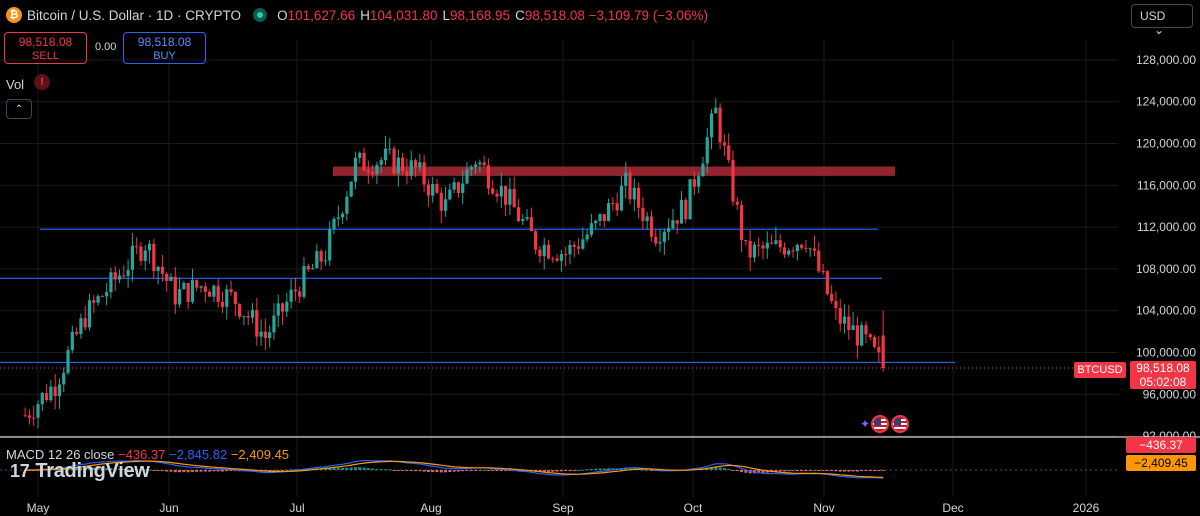  I want to click on tradingview-logo: 17 TradingView, so click(80, 471).